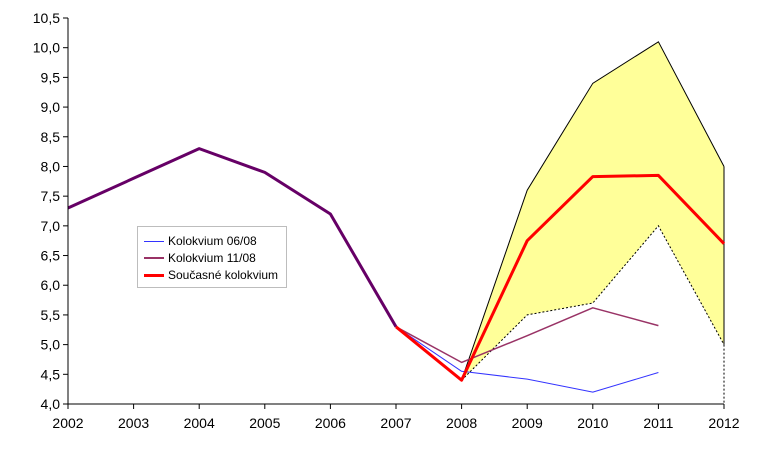 The height and width of the screenshot is (460, 760). I want to click on band-lower-line, so click(593, 302).